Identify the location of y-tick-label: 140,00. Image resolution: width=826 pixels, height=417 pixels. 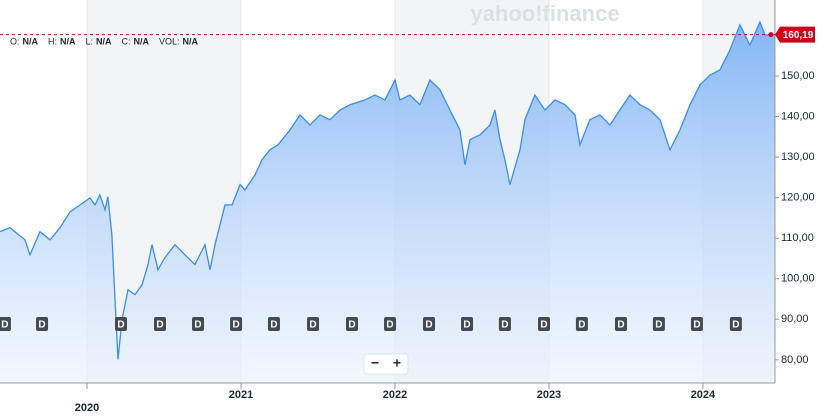
(798, 116).